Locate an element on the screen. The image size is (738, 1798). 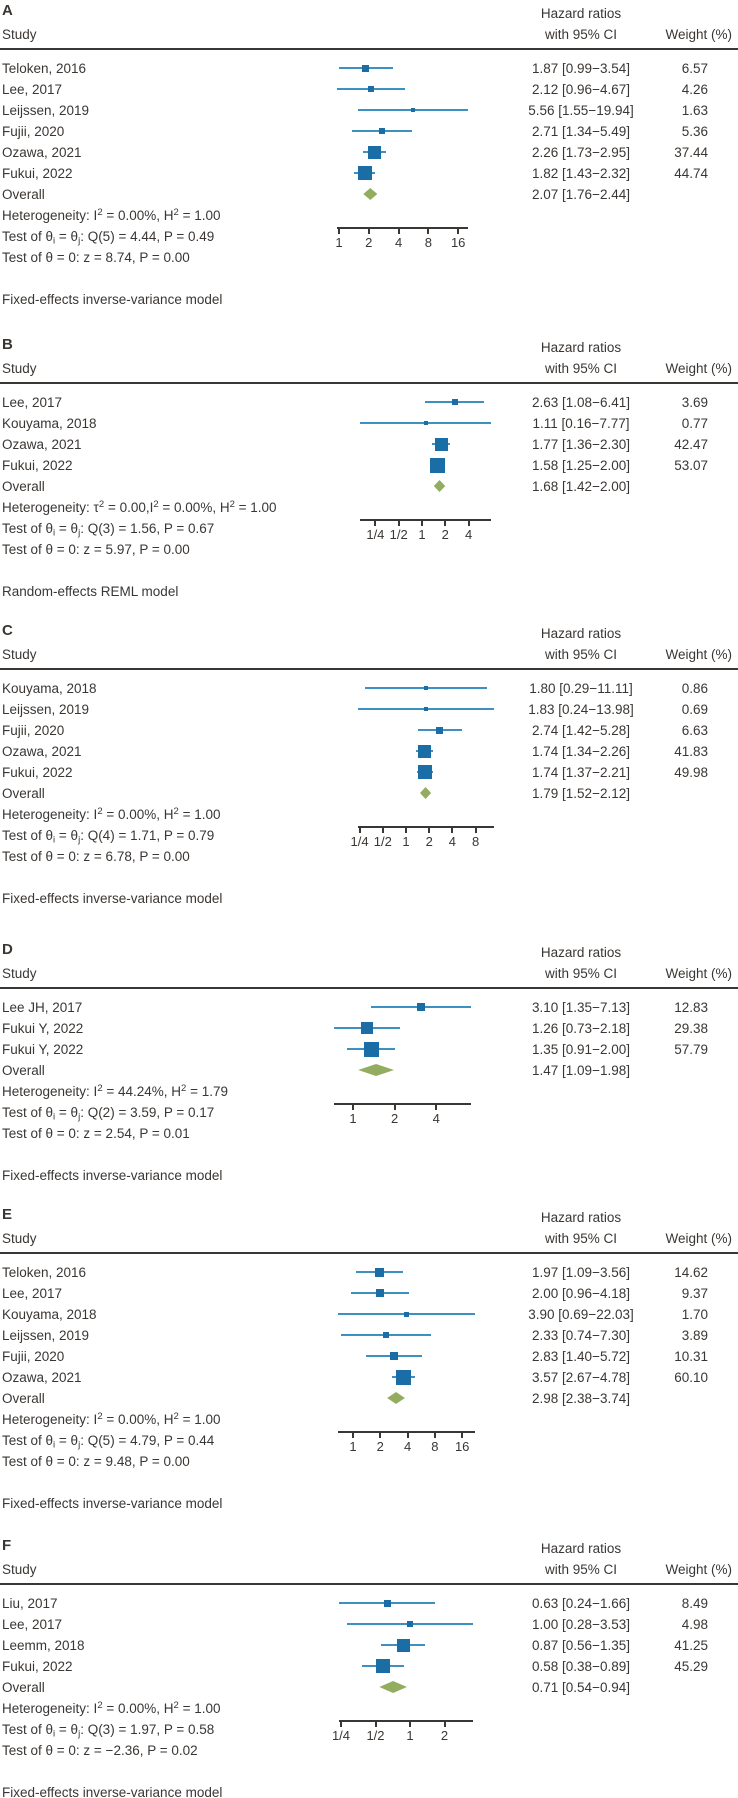
panel-label: B is located at coordinates (7, 344).